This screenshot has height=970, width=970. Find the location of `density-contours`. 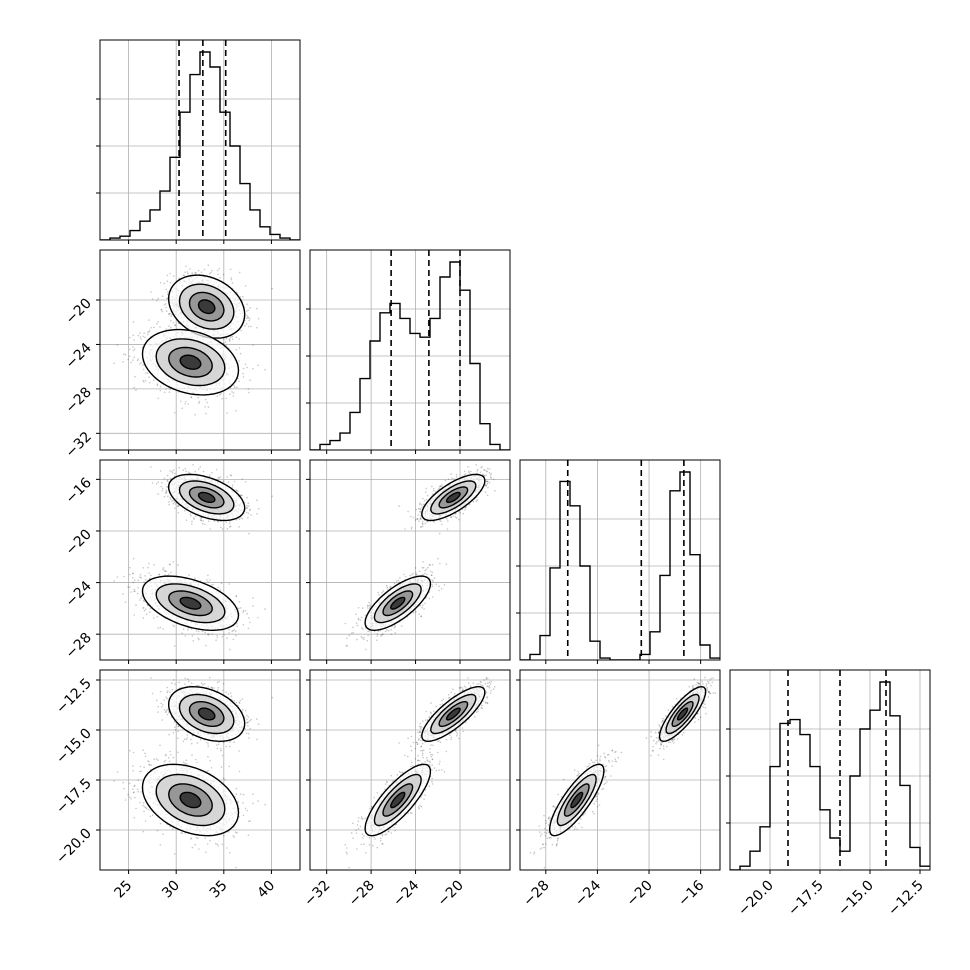

density-contours is located at coordinates (193, 335).